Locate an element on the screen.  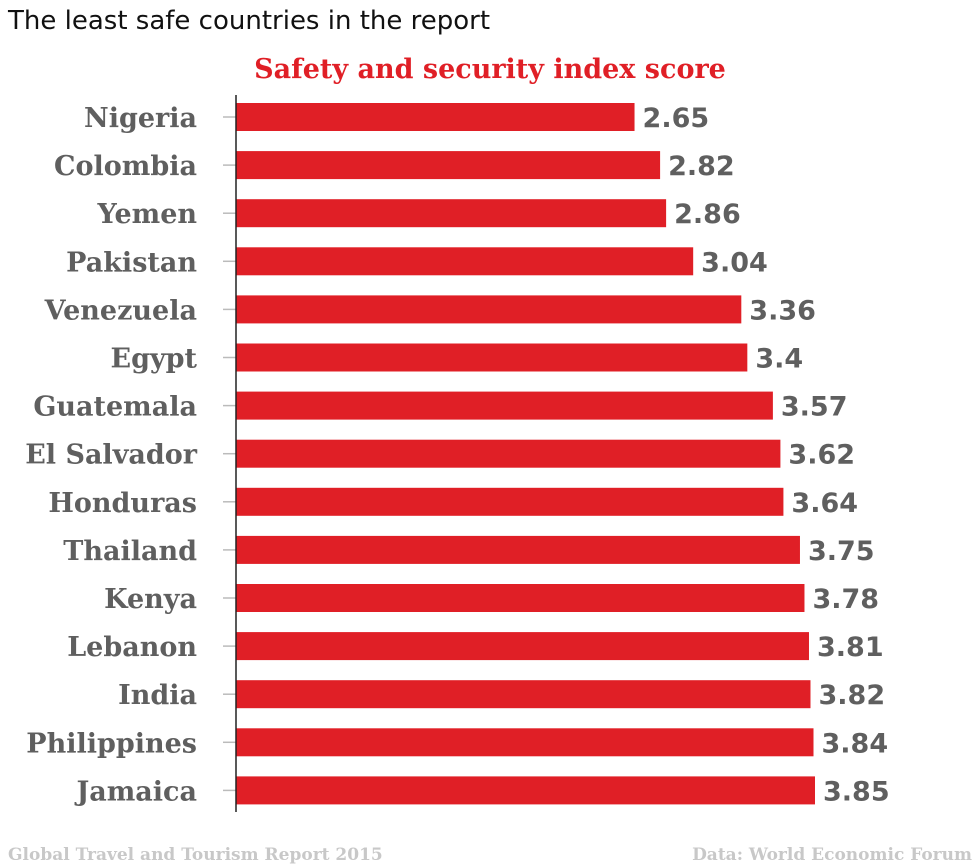
value-label: 3.64 is located at coordinates (824, 503).